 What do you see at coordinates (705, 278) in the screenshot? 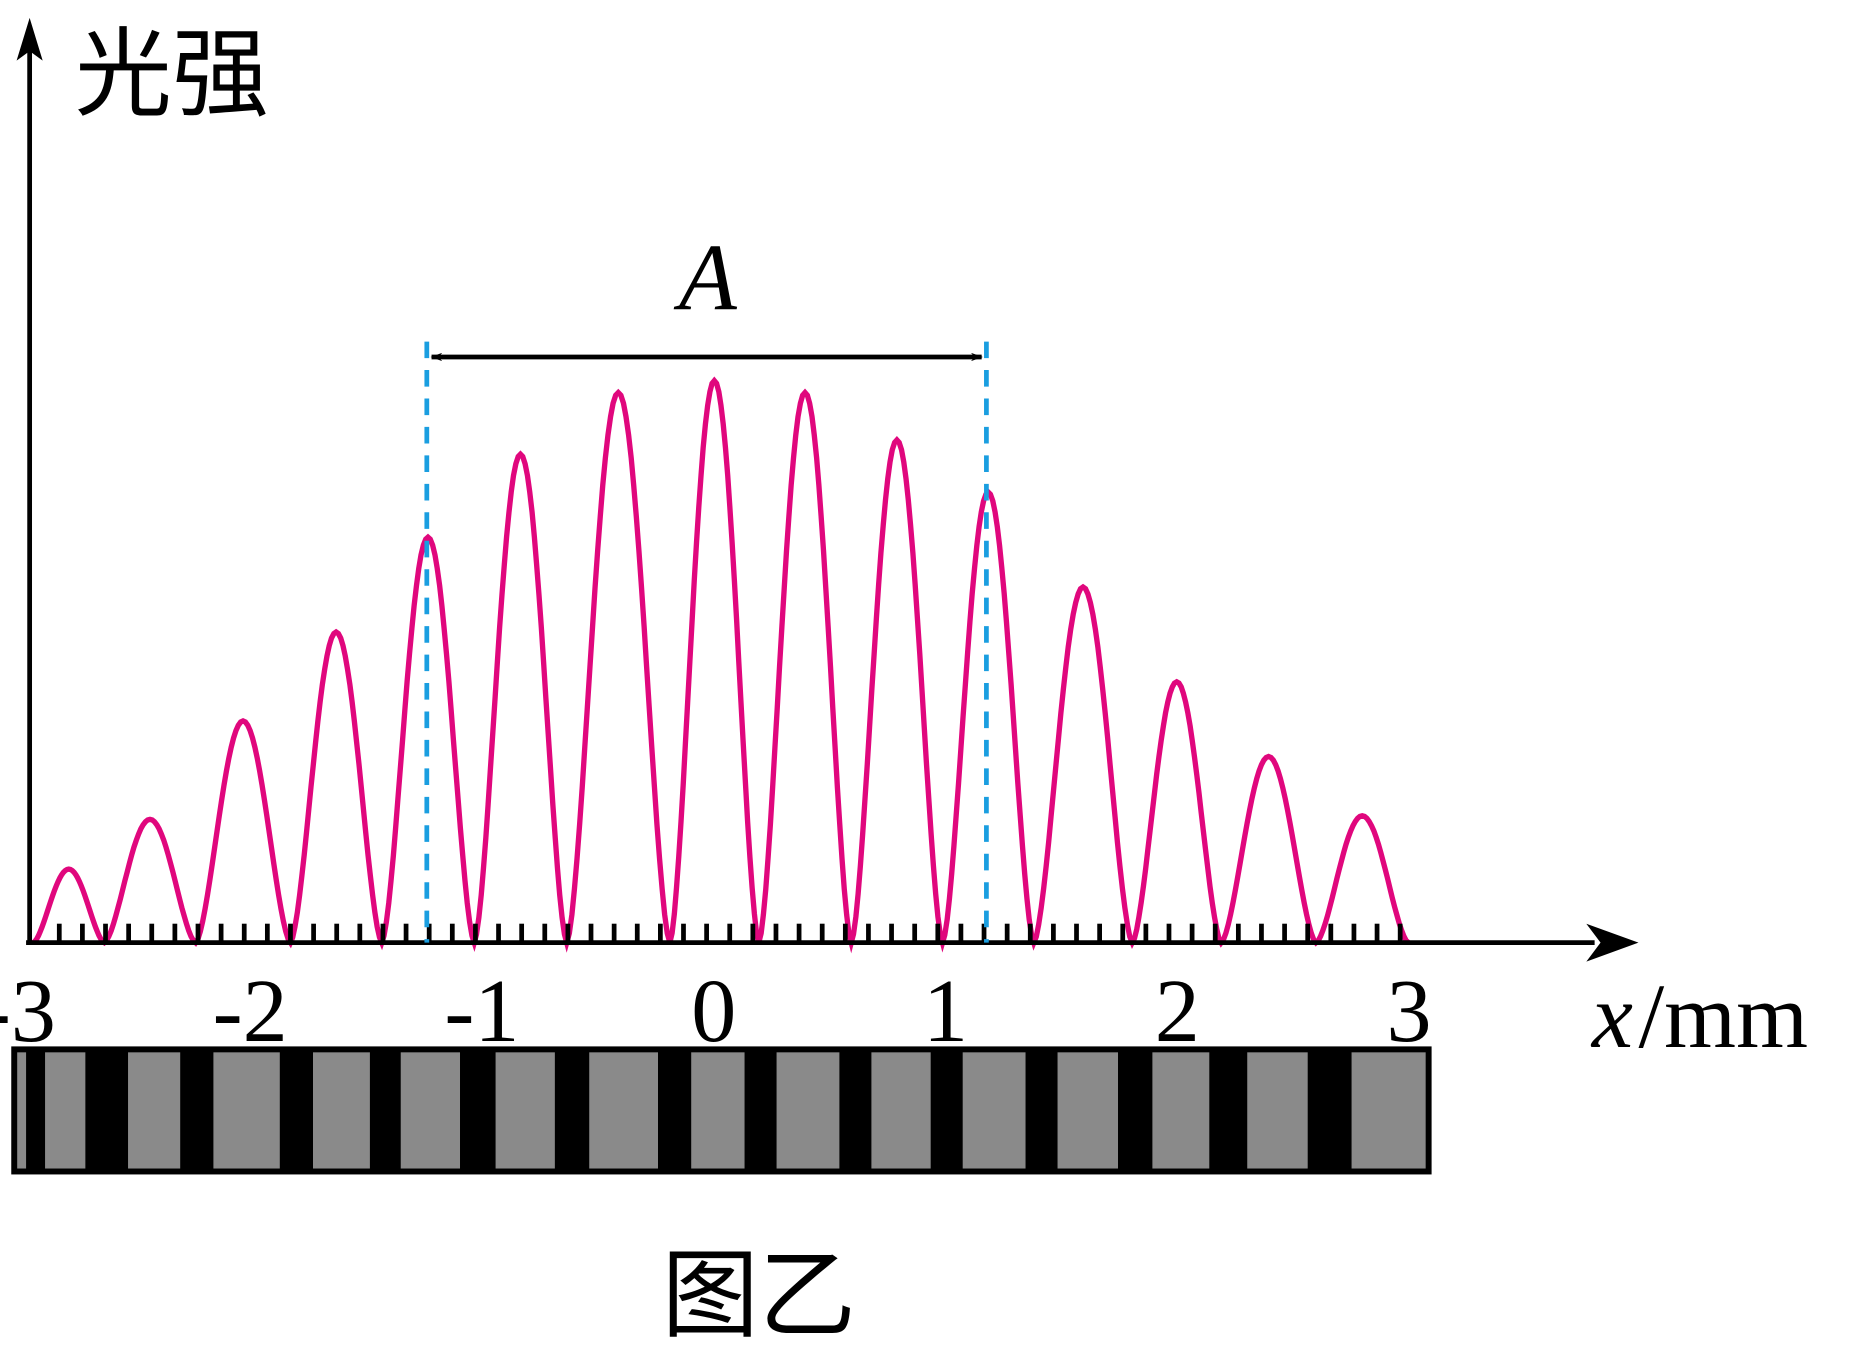
I see `annotation: A` at bounding box center [705, 278].